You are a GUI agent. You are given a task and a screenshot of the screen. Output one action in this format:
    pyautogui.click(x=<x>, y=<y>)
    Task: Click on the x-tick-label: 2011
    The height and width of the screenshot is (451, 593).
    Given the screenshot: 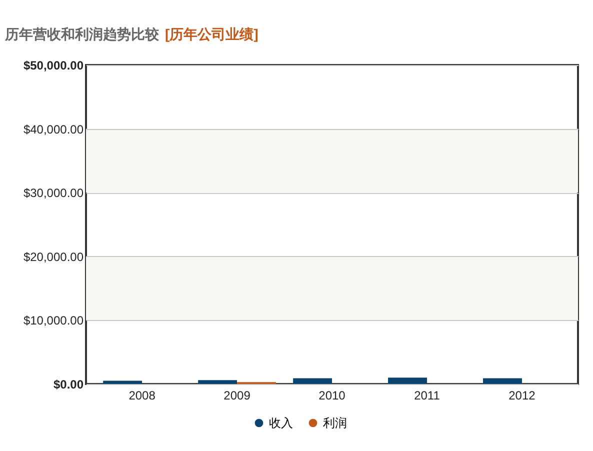 What is the action you would take?
    pyautogui.click(x=427, y=395)
    